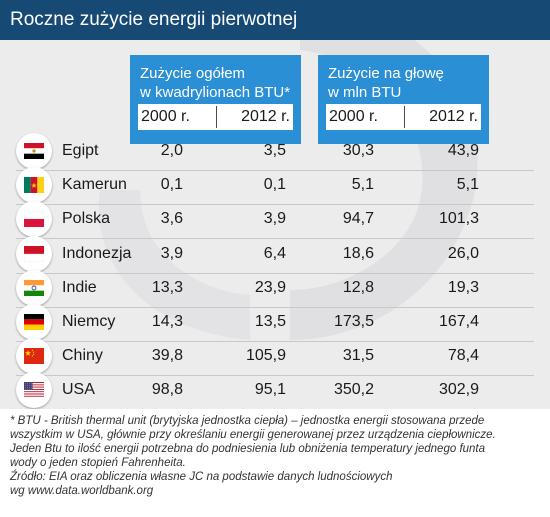 Image resolution: width=550 pixels, height=517 pixels. What do you see at coordinates (165, 116) in the screenshot?
I see `total-year-2000: 2000 r.` at bounding box center [165, 116].